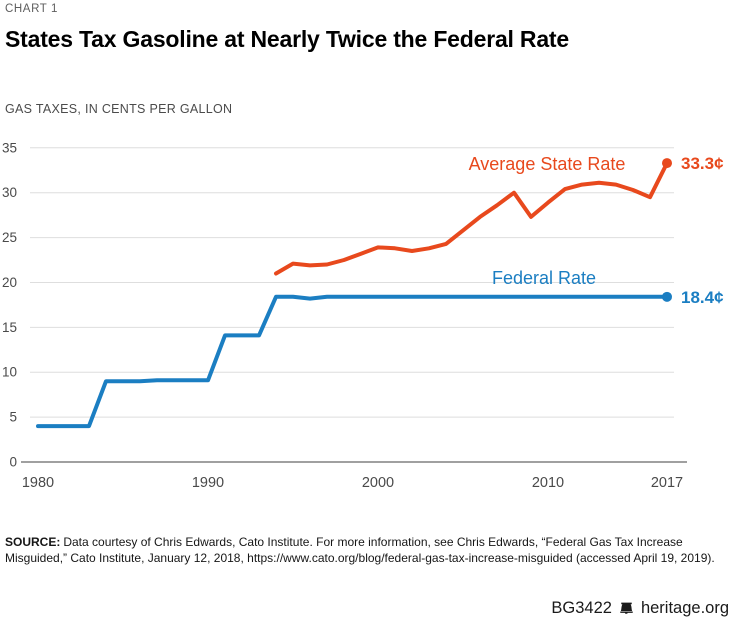 This screenshot has height=623, width=734. I want to click on y-tick-label: 30, so click(9, 192).